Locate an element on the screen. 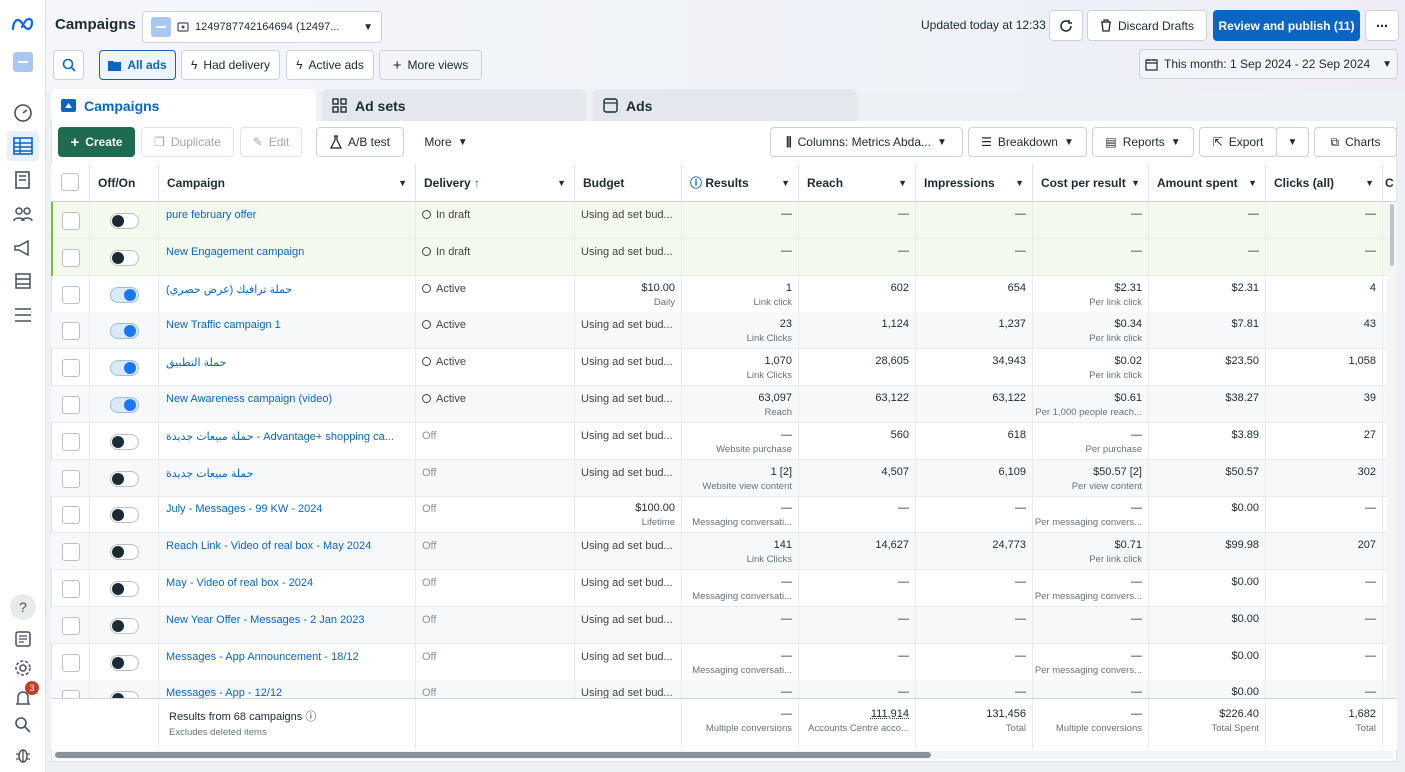 This screenshot has height=772, width=1405. charts-button: ⧉ Charts is located at coordinates (1355, 142).